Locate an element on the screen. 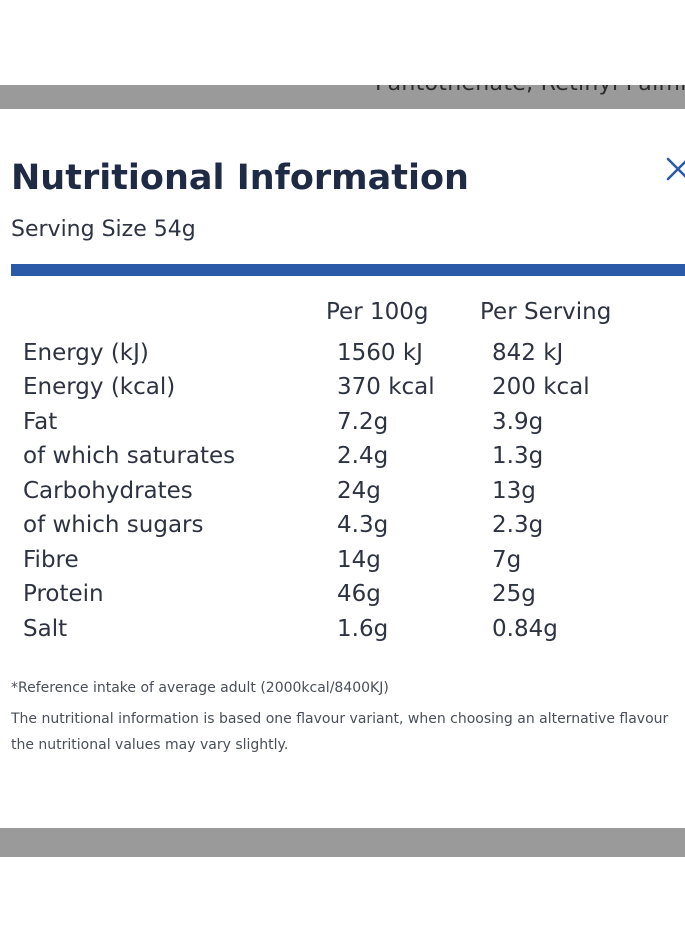  table-row: Fibre 14g 7g is located at coordinates (342, 564).